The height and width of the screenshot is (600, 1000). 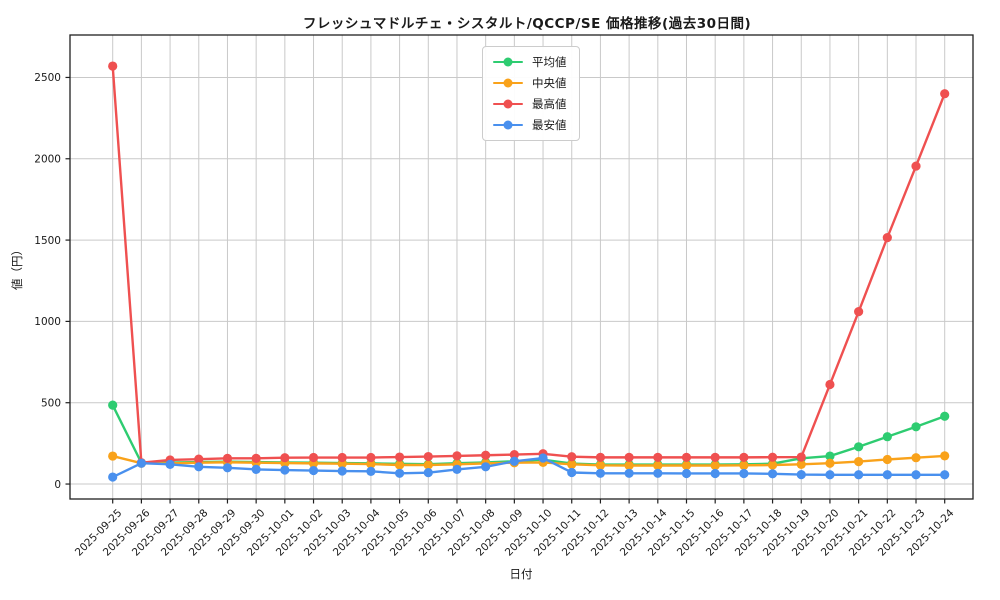 I want to click on series-line-median, so click(x=528, y=460).